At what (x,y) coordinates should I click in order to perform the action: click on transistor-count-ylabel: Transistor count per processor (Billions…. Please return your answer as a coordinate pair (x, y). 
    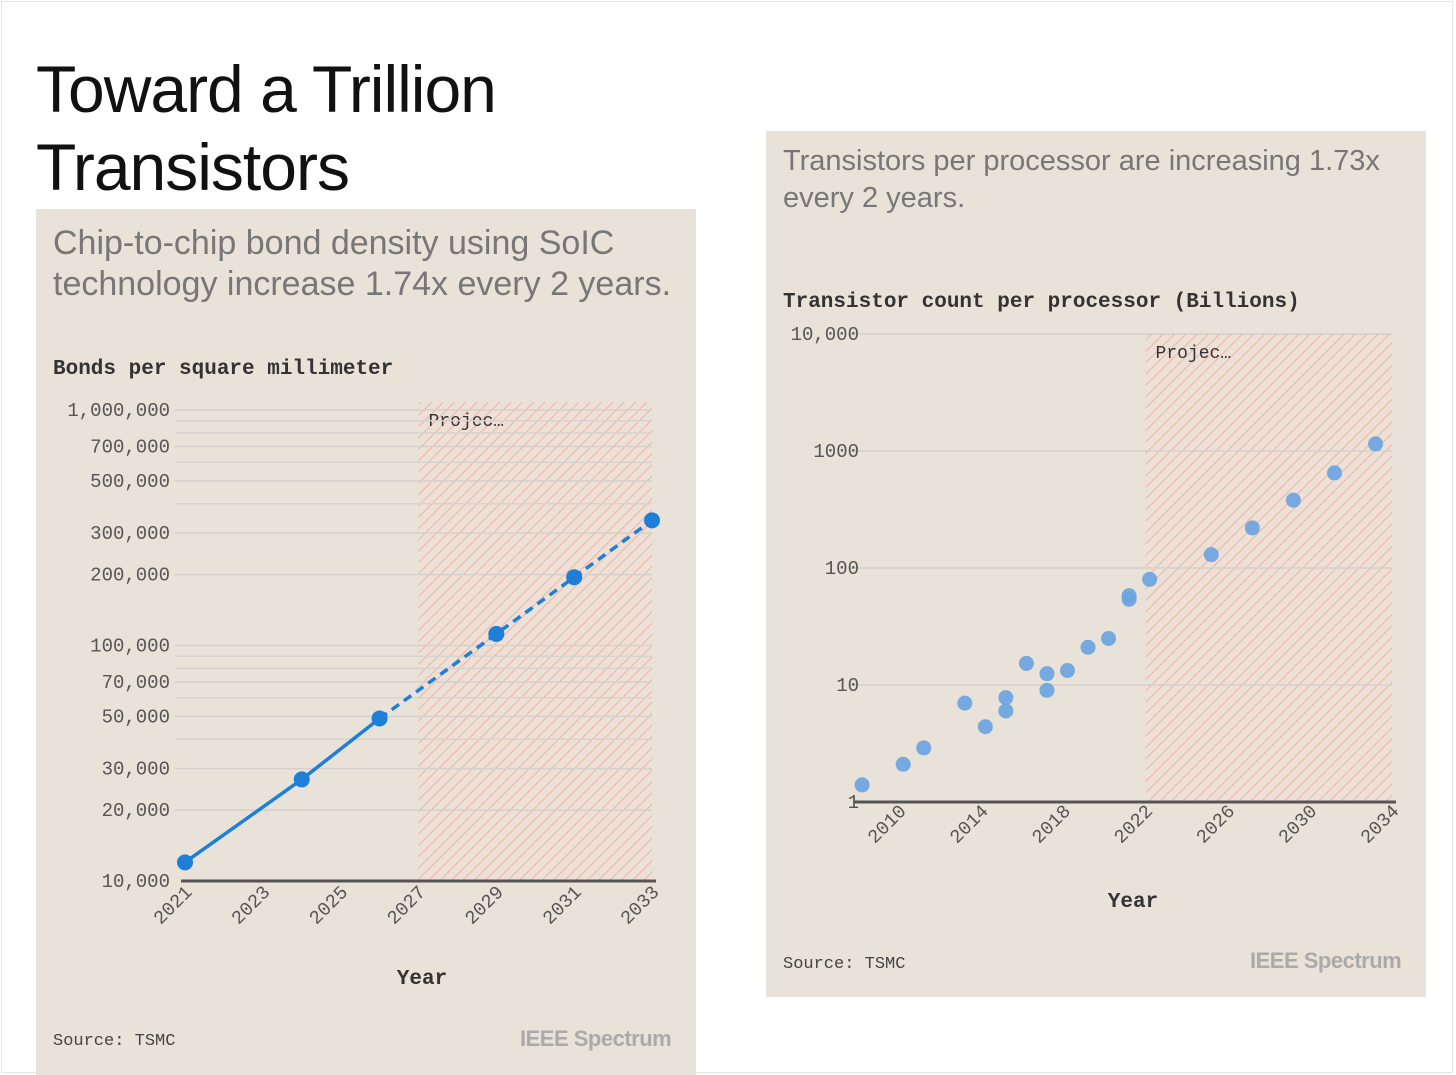
    Looking at the image, I should click on (1041, 302).